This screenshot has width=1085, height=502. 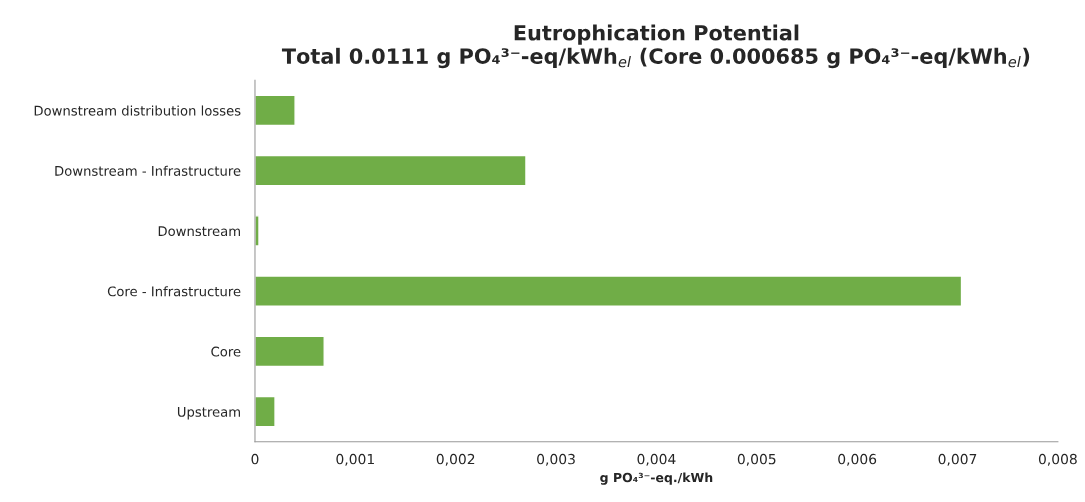 What do you see at coordinates (857, 459) in the screenshot?
I see `x-tick-label: 0,006` at bounding box center [857, 459].